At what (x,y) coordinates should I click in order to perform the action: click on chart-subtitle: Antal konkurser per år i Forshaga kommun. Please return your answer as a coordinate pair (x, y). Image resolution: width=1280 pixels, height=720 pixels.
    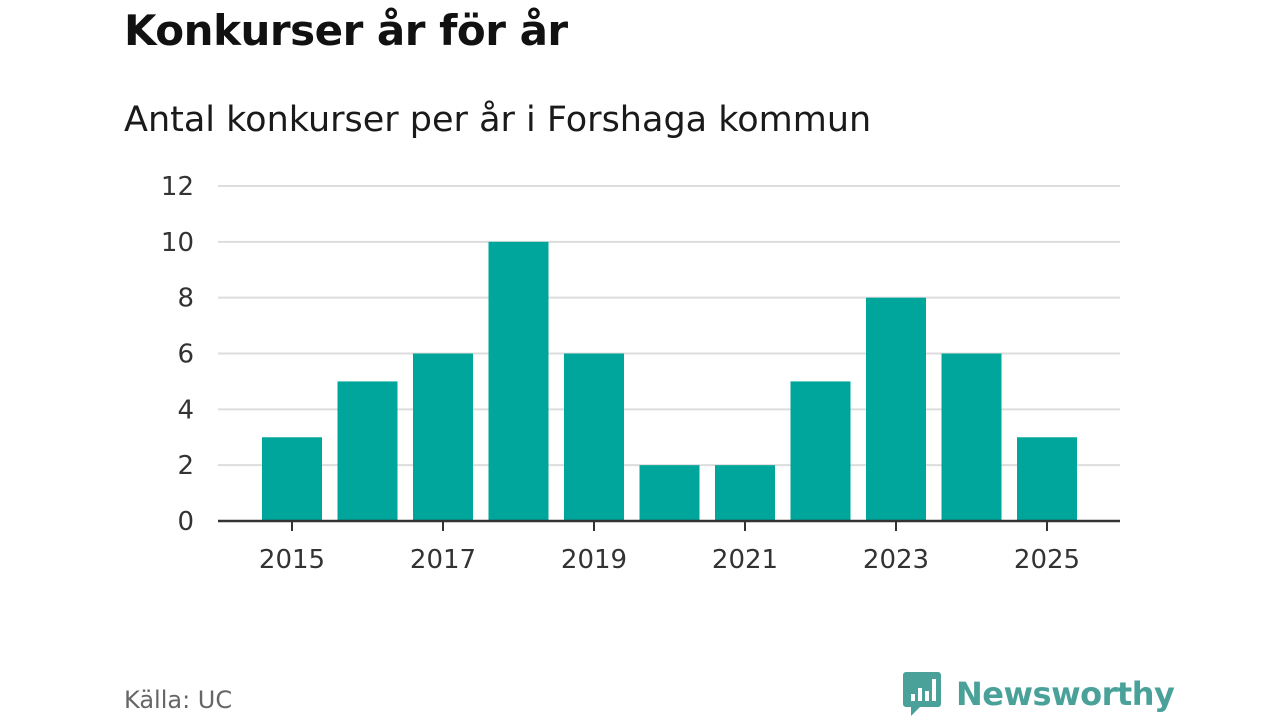
    Looking at the image, I should click on (498, 120).